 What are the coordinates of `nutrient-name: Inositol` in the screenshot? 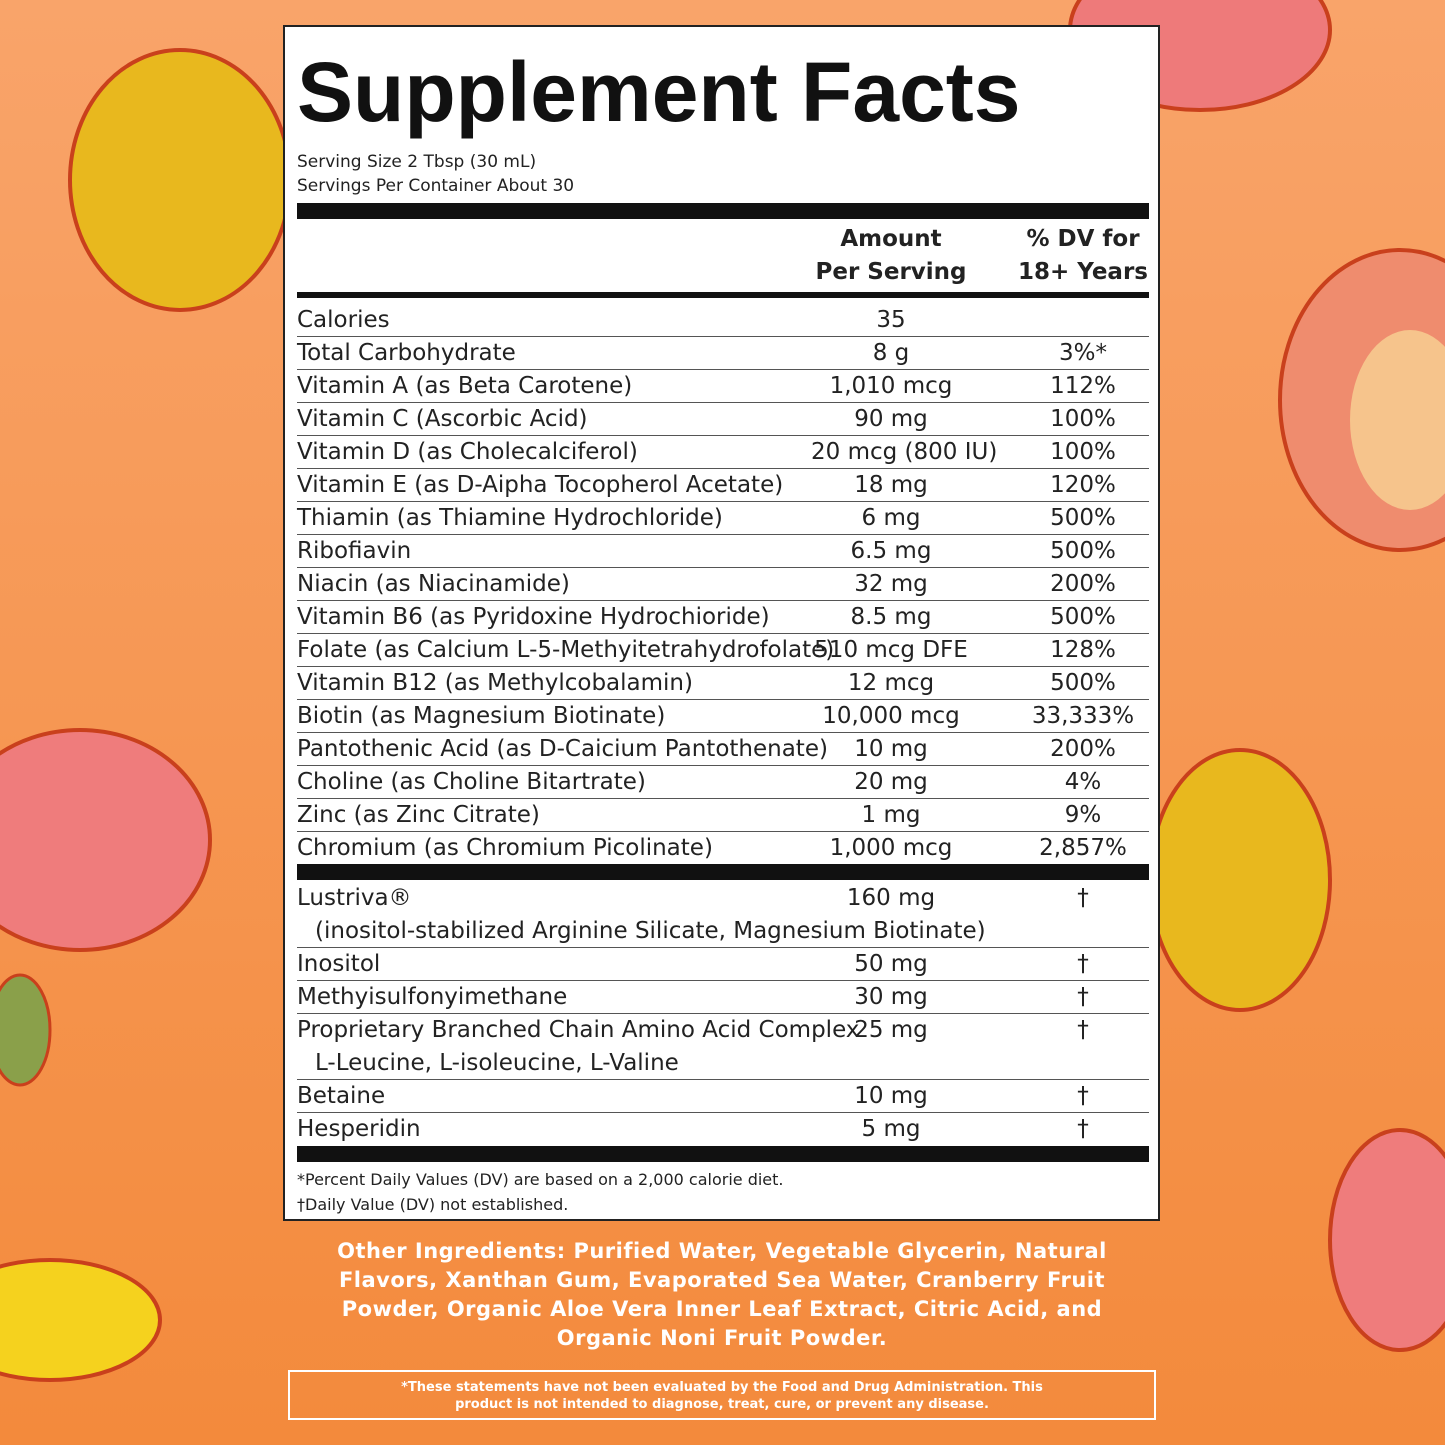 It's located at (339, 964).